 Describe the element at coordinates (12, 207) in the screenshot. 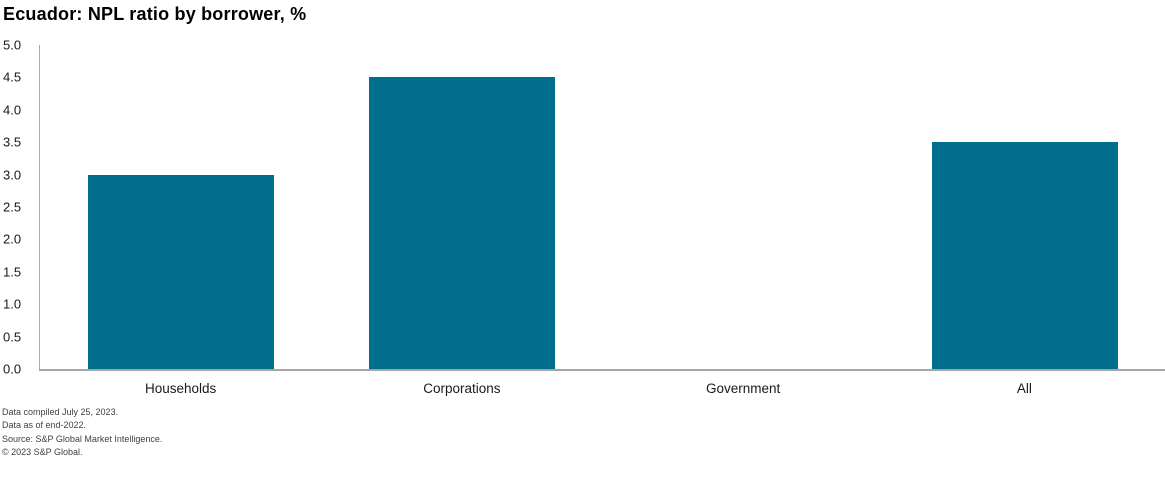

I see `y-tick-label: 2.5` at that location.